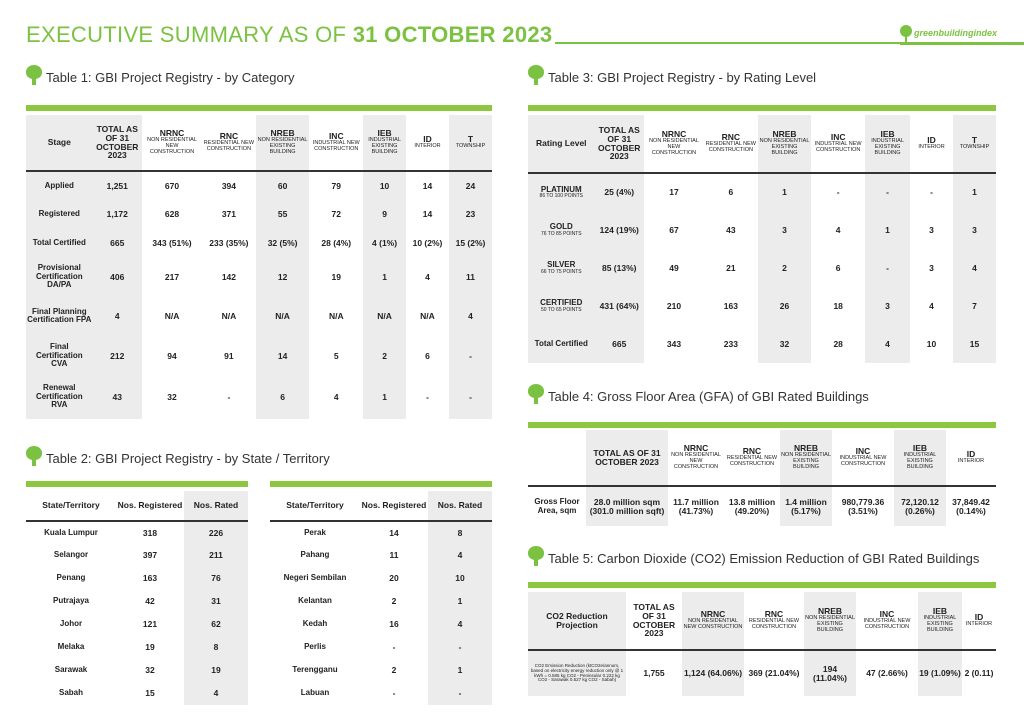 The image size is (1024, 725). What do you see at coordinates (336, 242) in the screenshot?
I see `table-cell: 28 (4%)` at bounding box center [336, 242].